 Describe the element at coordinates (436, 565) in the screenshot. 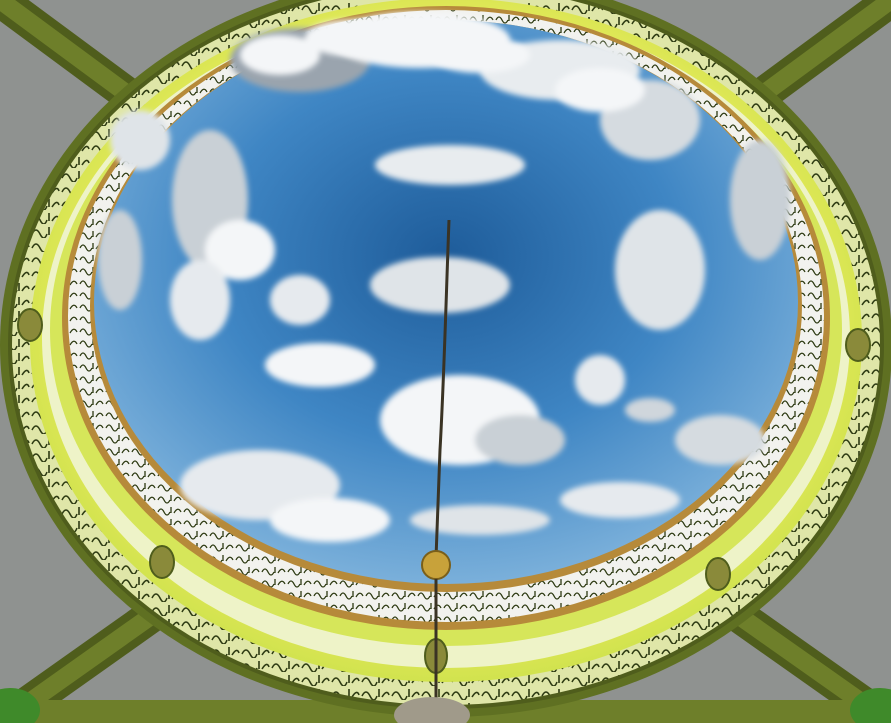

I see `chandelier-ornament` at that location.